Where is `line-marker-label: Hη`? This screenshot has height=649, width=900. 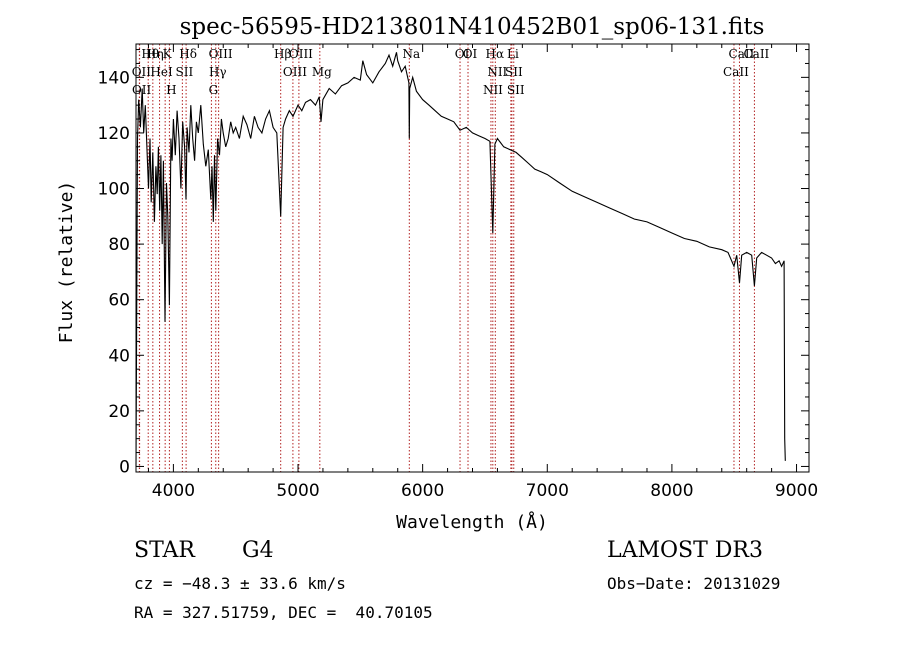
line-marker-label: Hη is located at coordinates (155, 54).